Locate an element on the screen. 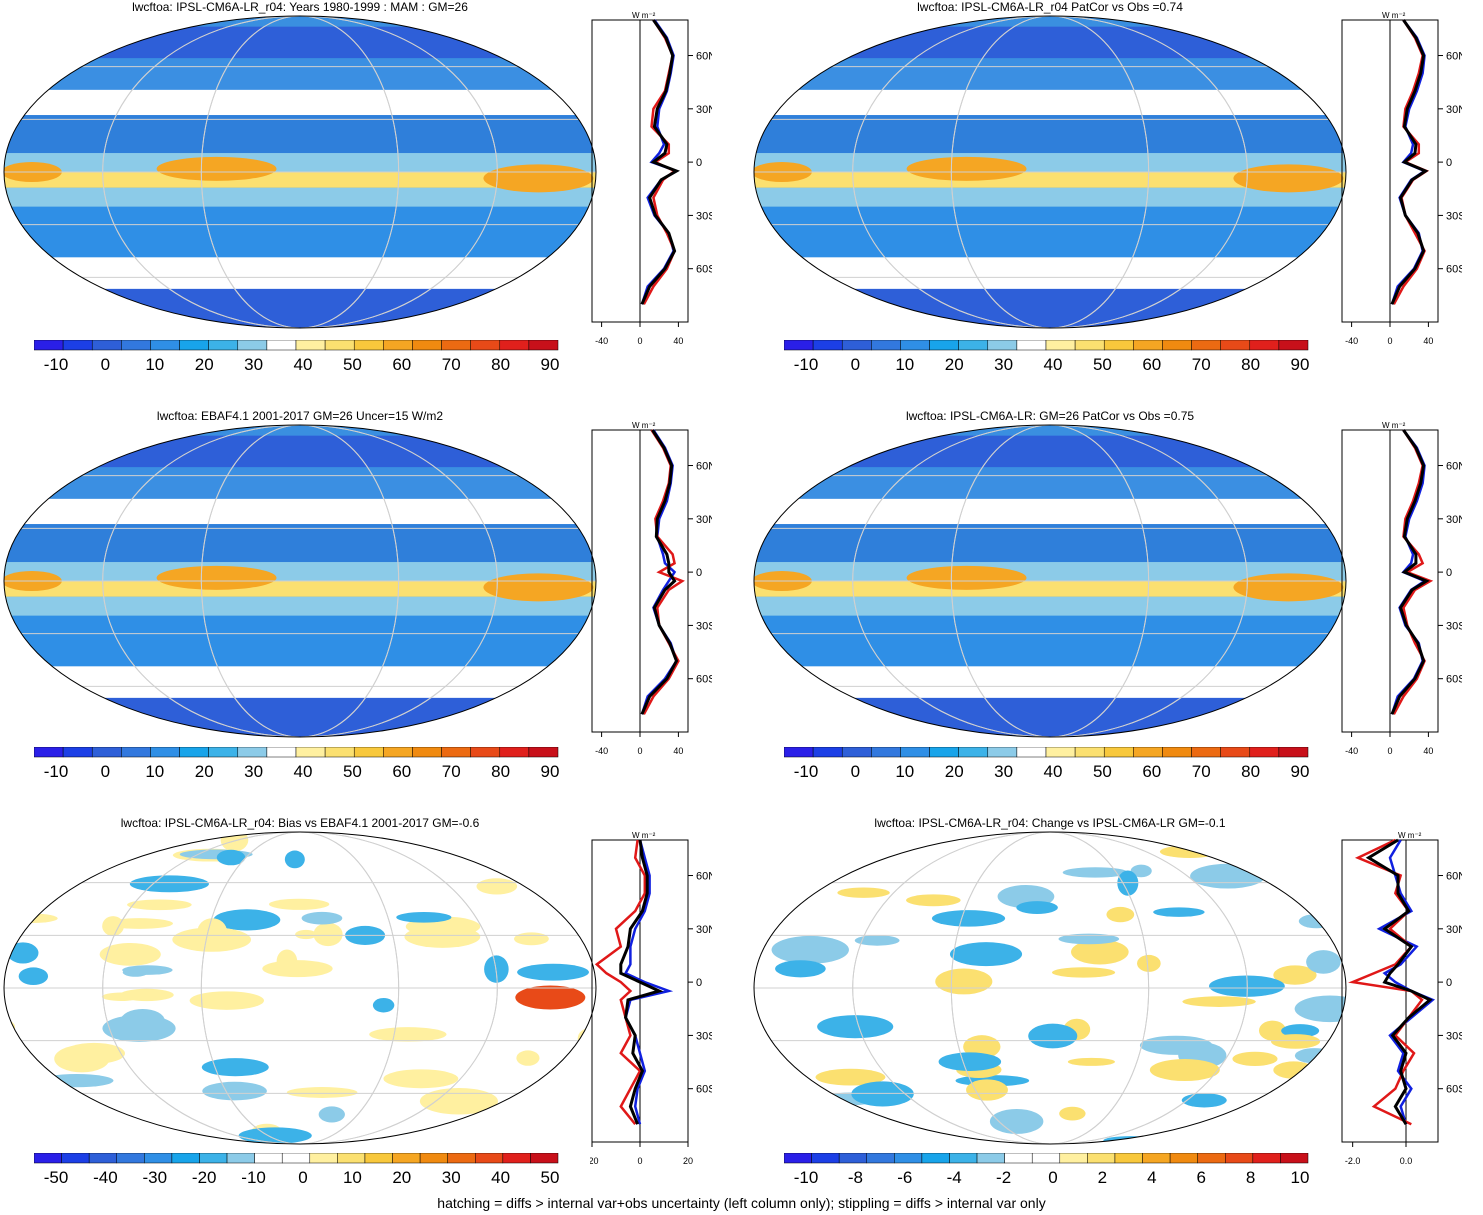  colorbar: -10 0 10 20 30 40 50 60 70 80 90 is located at coordinates (296, 764).